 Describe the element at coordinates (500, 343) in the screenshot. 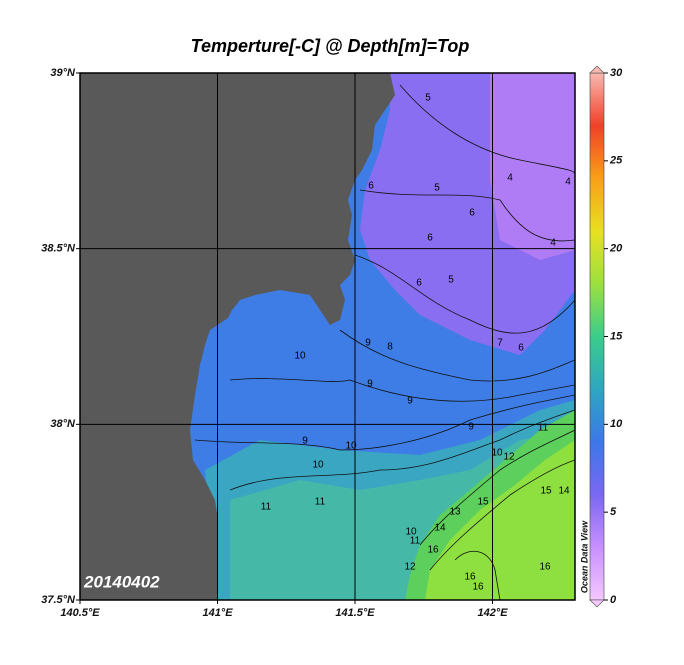

I see `contour-label: 7` at that location.